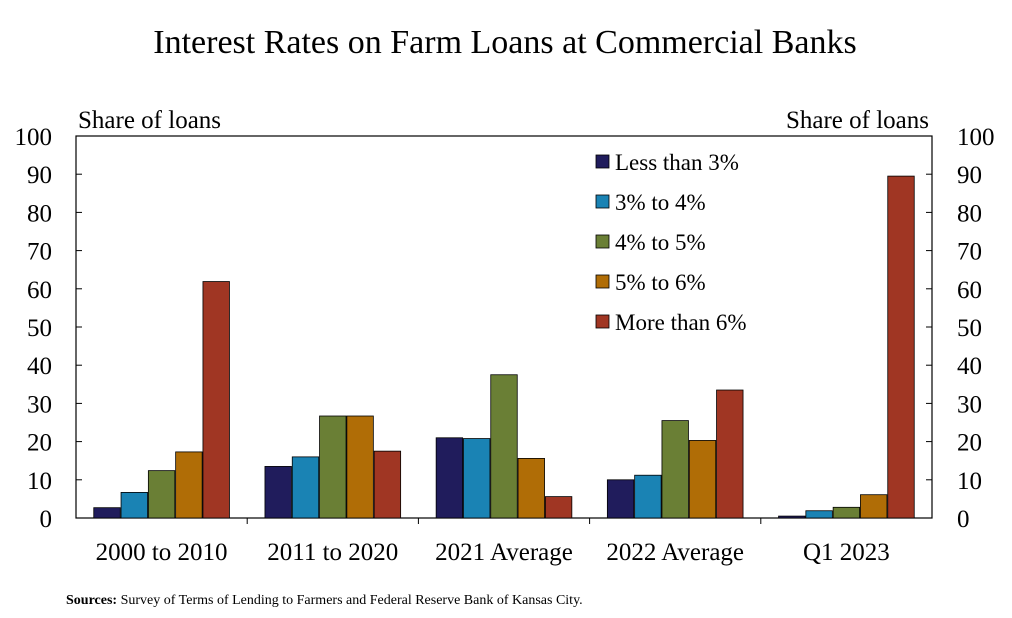 Image resolution: width=1012 pixels, height=618 pixels. Describe the element at coordinates (969, 404) in the screenshot. I see `y-tick-label-right: 30` at that location.